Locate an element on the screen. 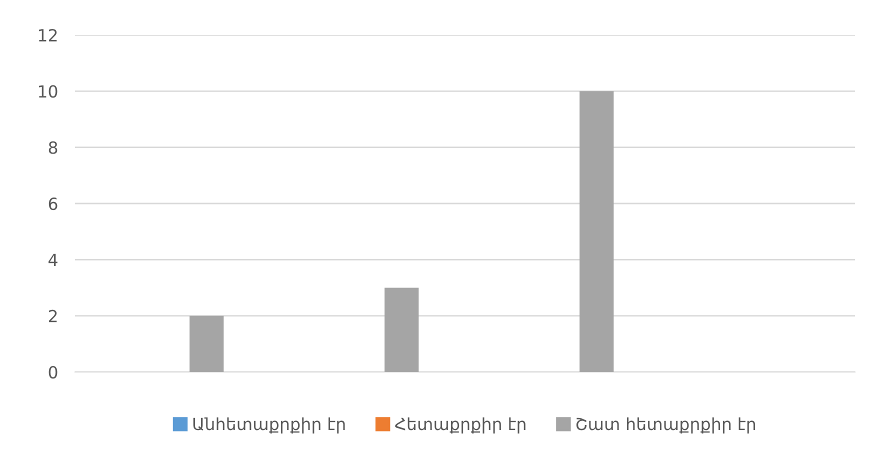 Image resolution: width=872 pixels, height=459 pixels. y-tick-label: 10 is located at coordinates (48, 91).